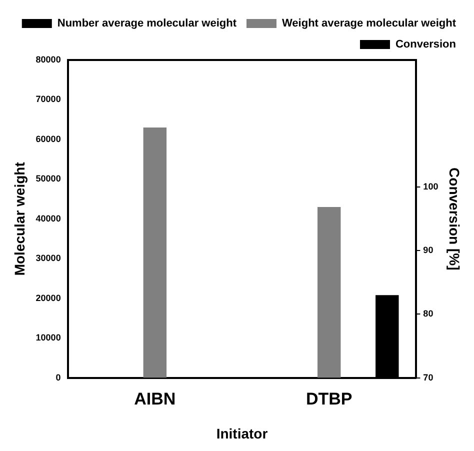  I want to click on y2-tick-label: 80, so click(428, 313).